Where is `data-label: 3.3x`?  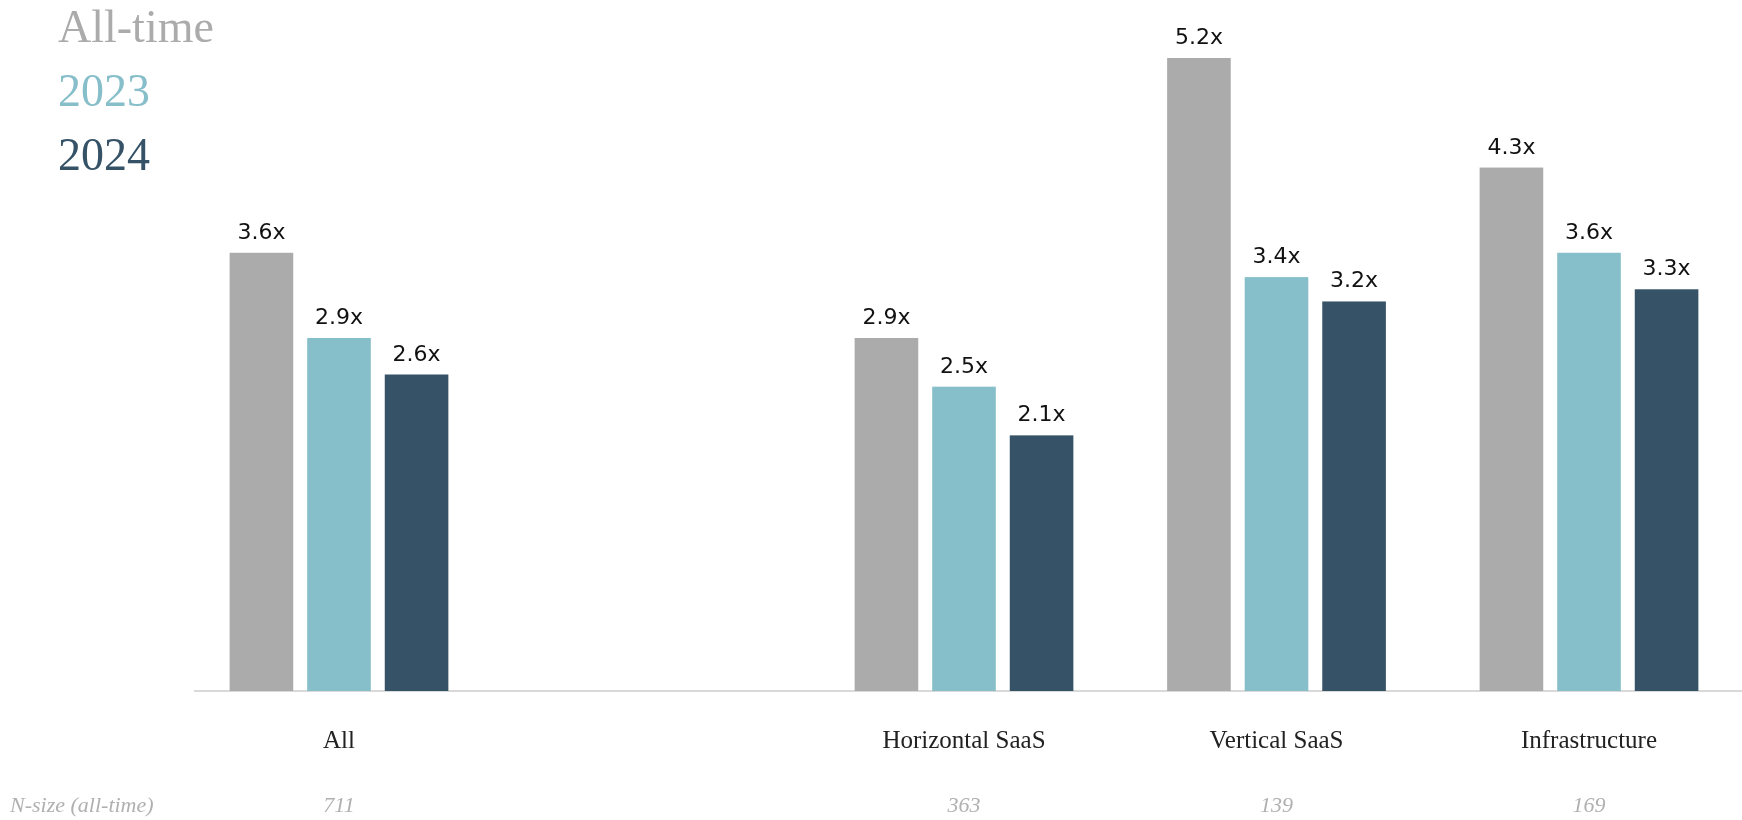
data-label: 3.3x is located at coordinates (1666, 268).